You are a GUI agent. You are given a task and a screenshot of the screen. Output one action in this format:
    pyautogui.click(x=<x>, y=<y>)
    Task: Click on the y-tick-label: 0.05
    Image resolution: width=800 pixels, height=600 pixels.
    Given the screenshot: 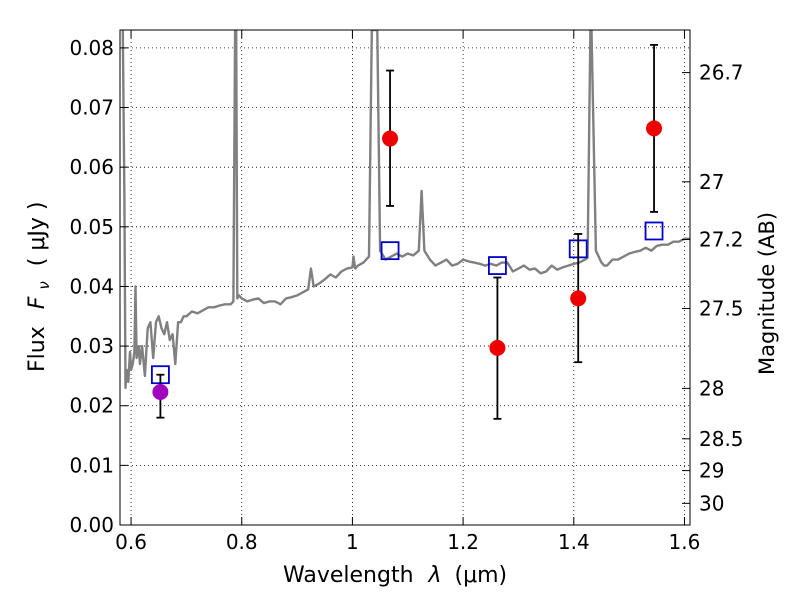 What is the action you would take?
    pyautogui.click(x=91, y=227)
    